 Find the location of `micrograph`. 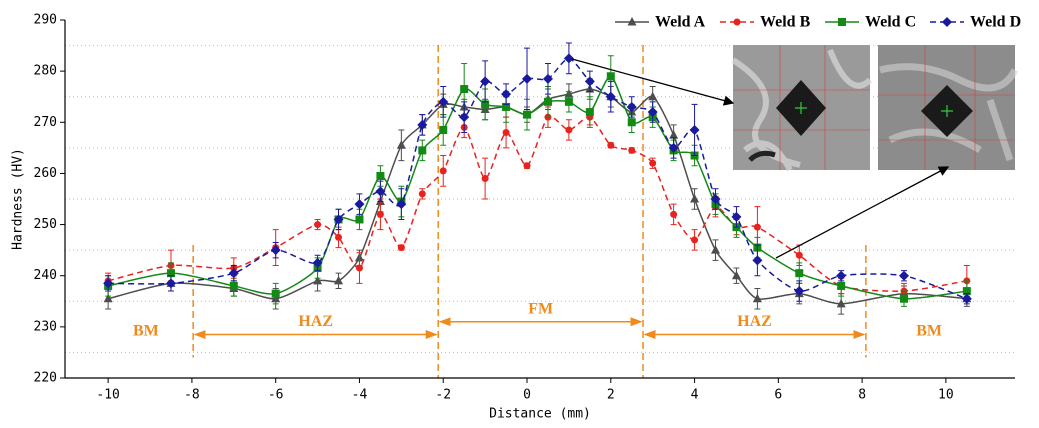

micrograph is located at coordinates (948, 107).